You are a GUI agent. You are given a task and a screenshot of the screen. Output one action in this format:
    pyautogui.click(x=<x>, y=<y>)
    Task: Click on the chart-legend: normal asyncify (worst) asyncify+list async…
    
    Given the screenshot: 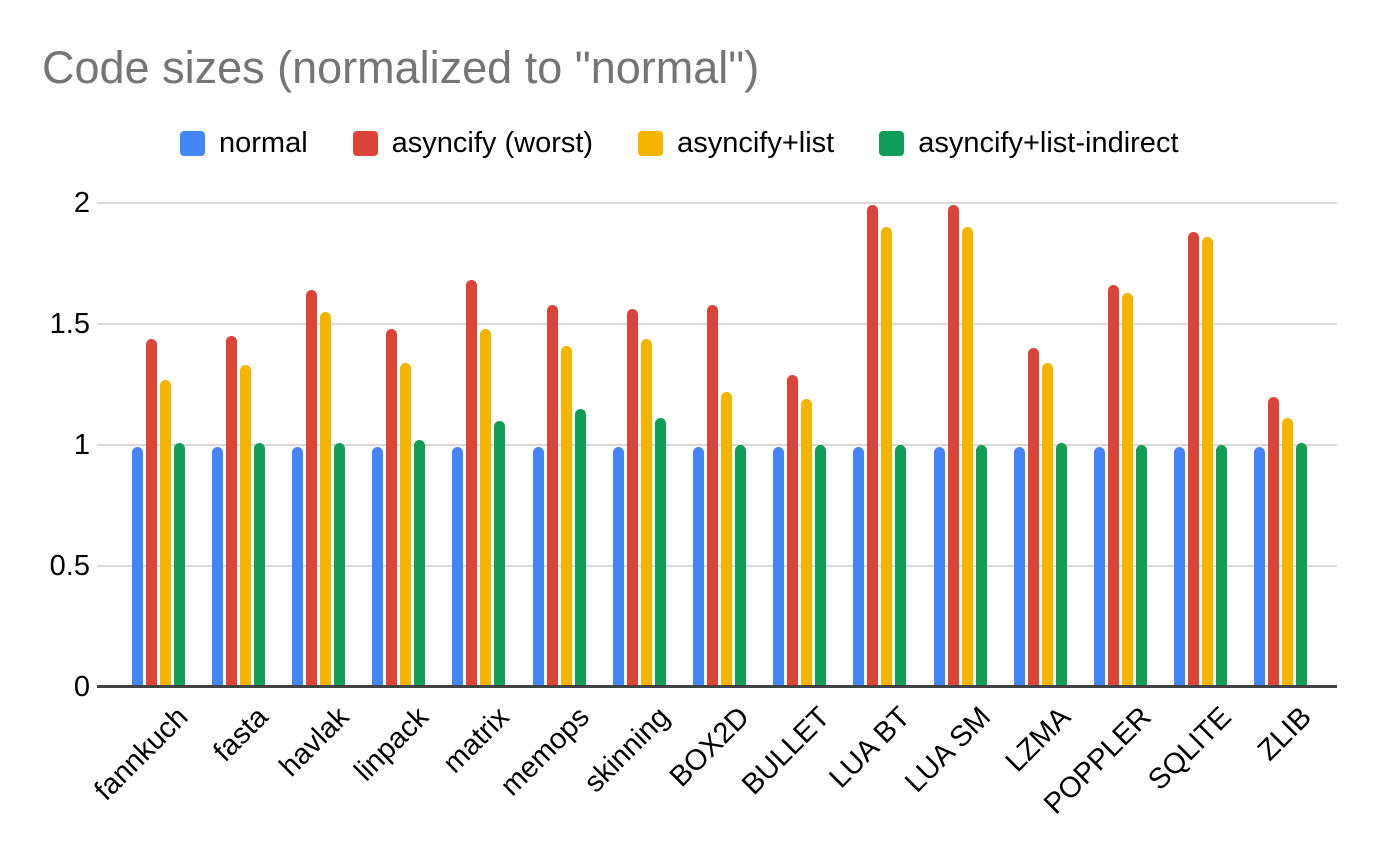 What is the action you would take?
    pyautogui.click(x=679, y=143)
    